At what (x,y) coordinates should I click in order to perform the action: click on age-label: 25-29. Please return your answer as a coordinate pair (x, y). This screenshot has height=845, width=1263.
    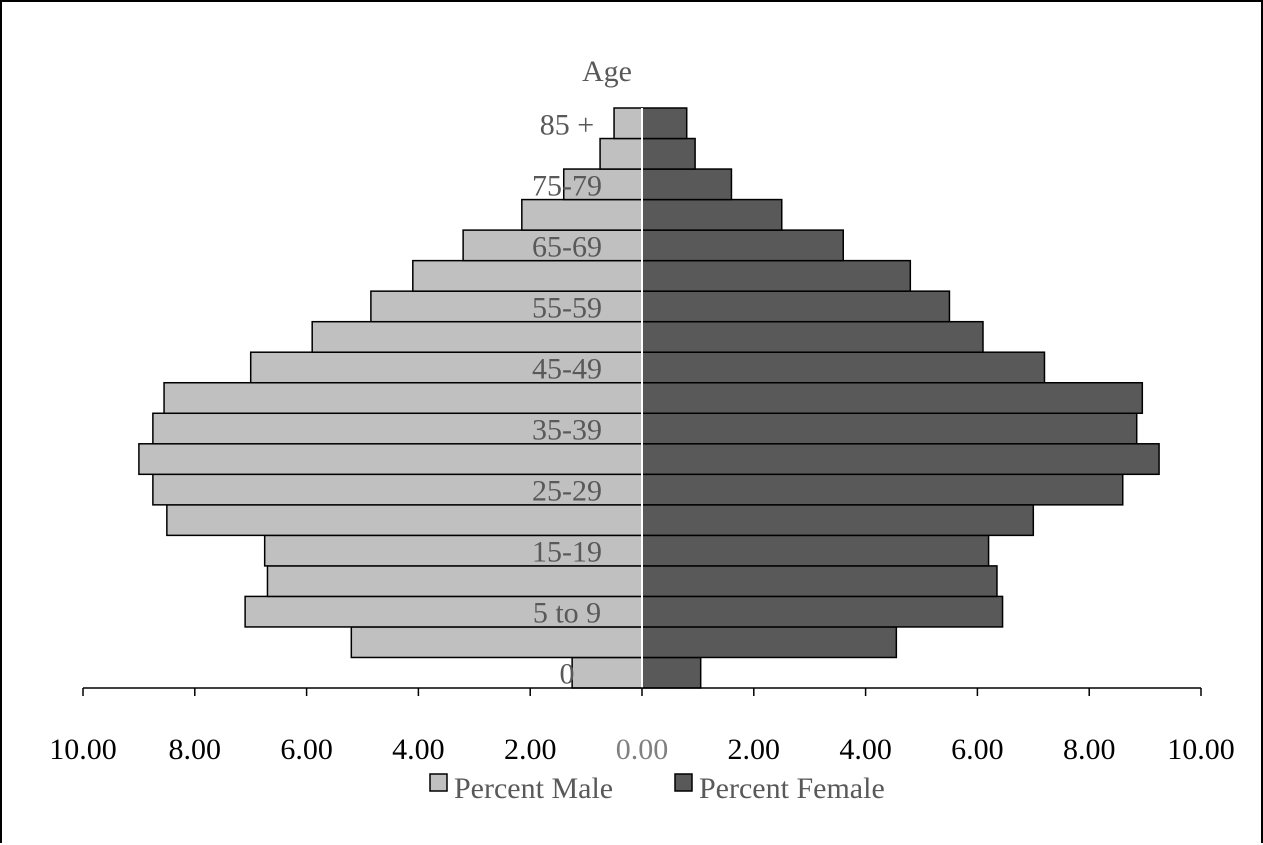
    Looking at the image, I should click on (567, 491).